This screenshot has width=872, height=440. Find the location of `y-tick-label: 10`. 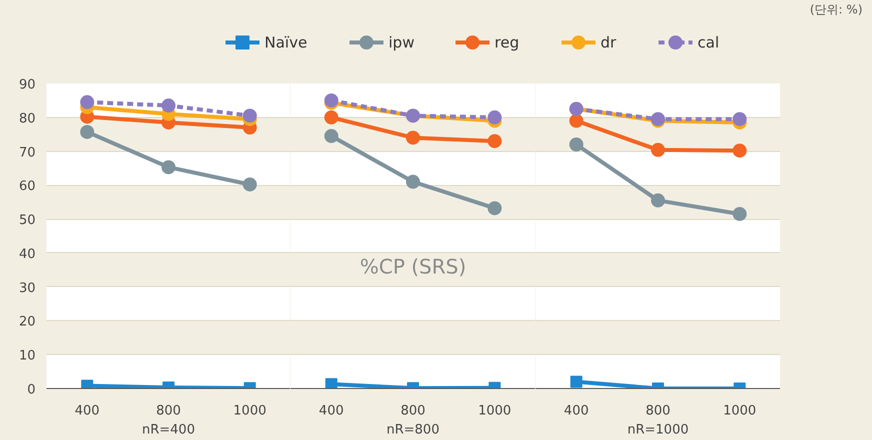

y-tick-label: 10 is located at coordinates (27, 356).